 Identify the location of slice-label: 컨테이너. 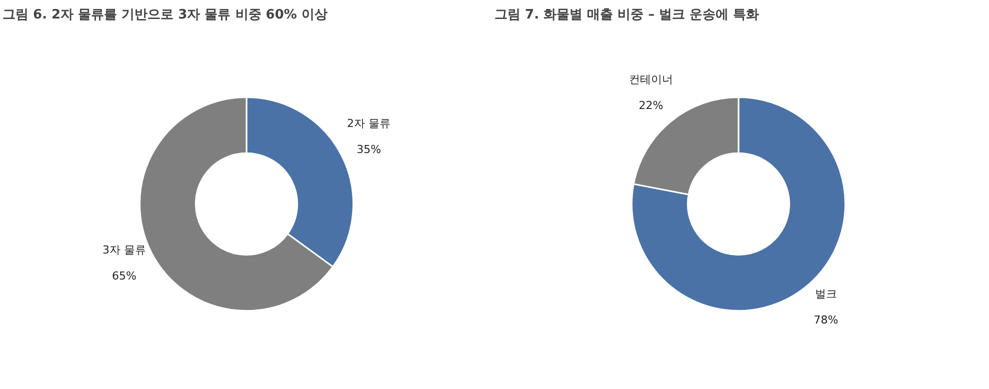
(651, 79).